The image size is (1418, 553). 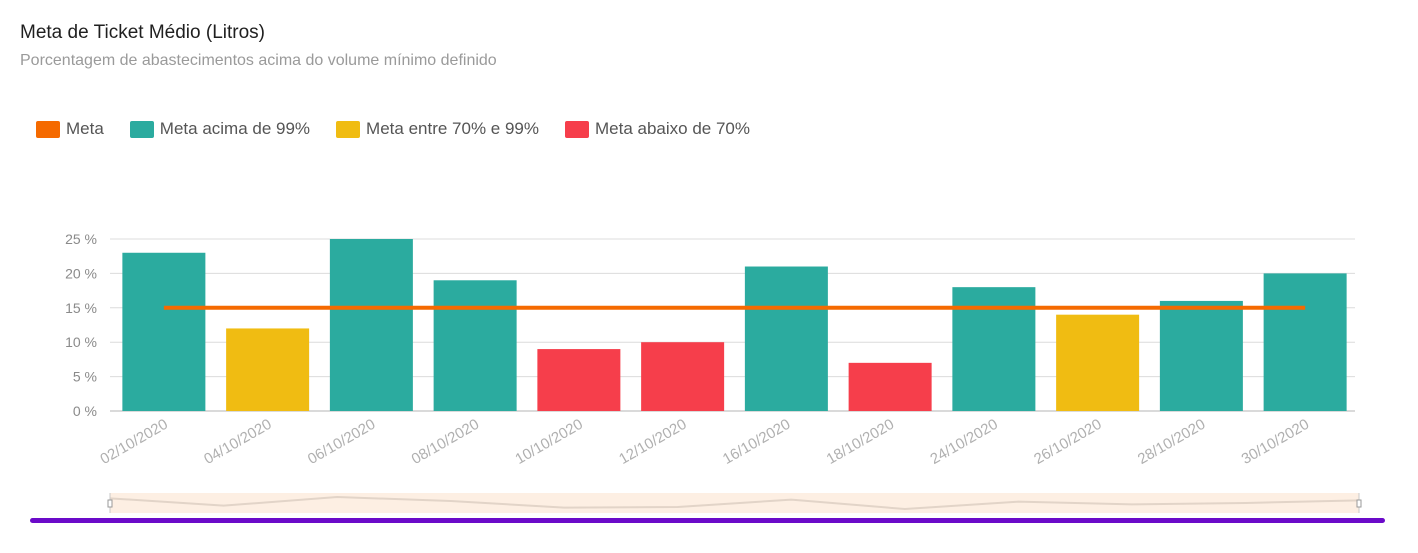 I want to click on x-tick-label: 04/10/2020, so click(x=238, y=442).